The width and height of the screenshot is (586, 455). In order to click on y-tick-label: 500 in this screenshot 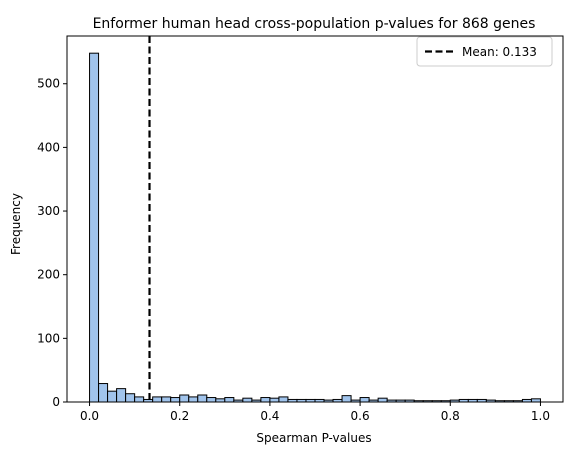, I will do `click(48, 84)`.